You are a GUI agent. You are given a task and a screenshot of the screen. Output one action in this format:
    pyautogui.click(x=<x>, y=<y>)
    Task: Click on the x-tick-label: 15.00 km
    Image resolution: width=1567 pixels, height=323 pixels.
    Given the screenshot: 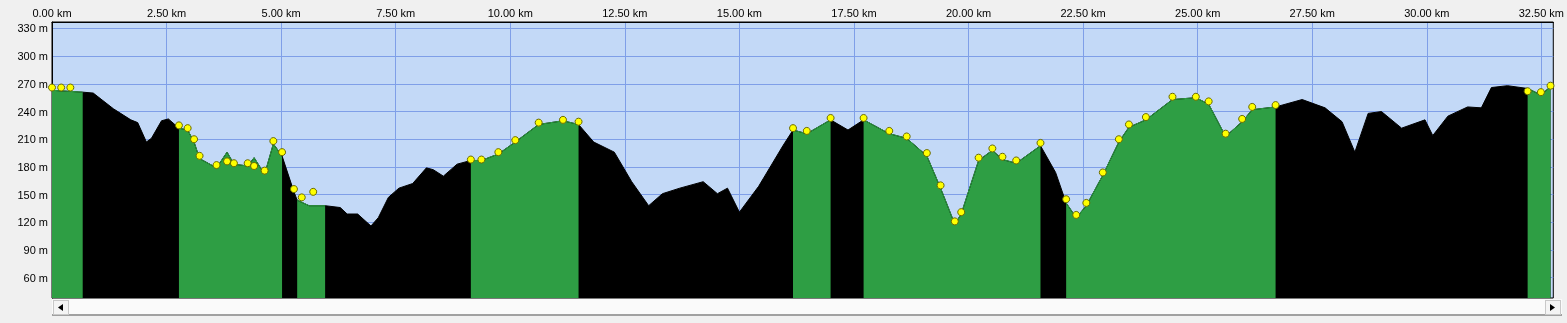 What is the action you would take?
    pyautogui.click(x=739, y=12)
    